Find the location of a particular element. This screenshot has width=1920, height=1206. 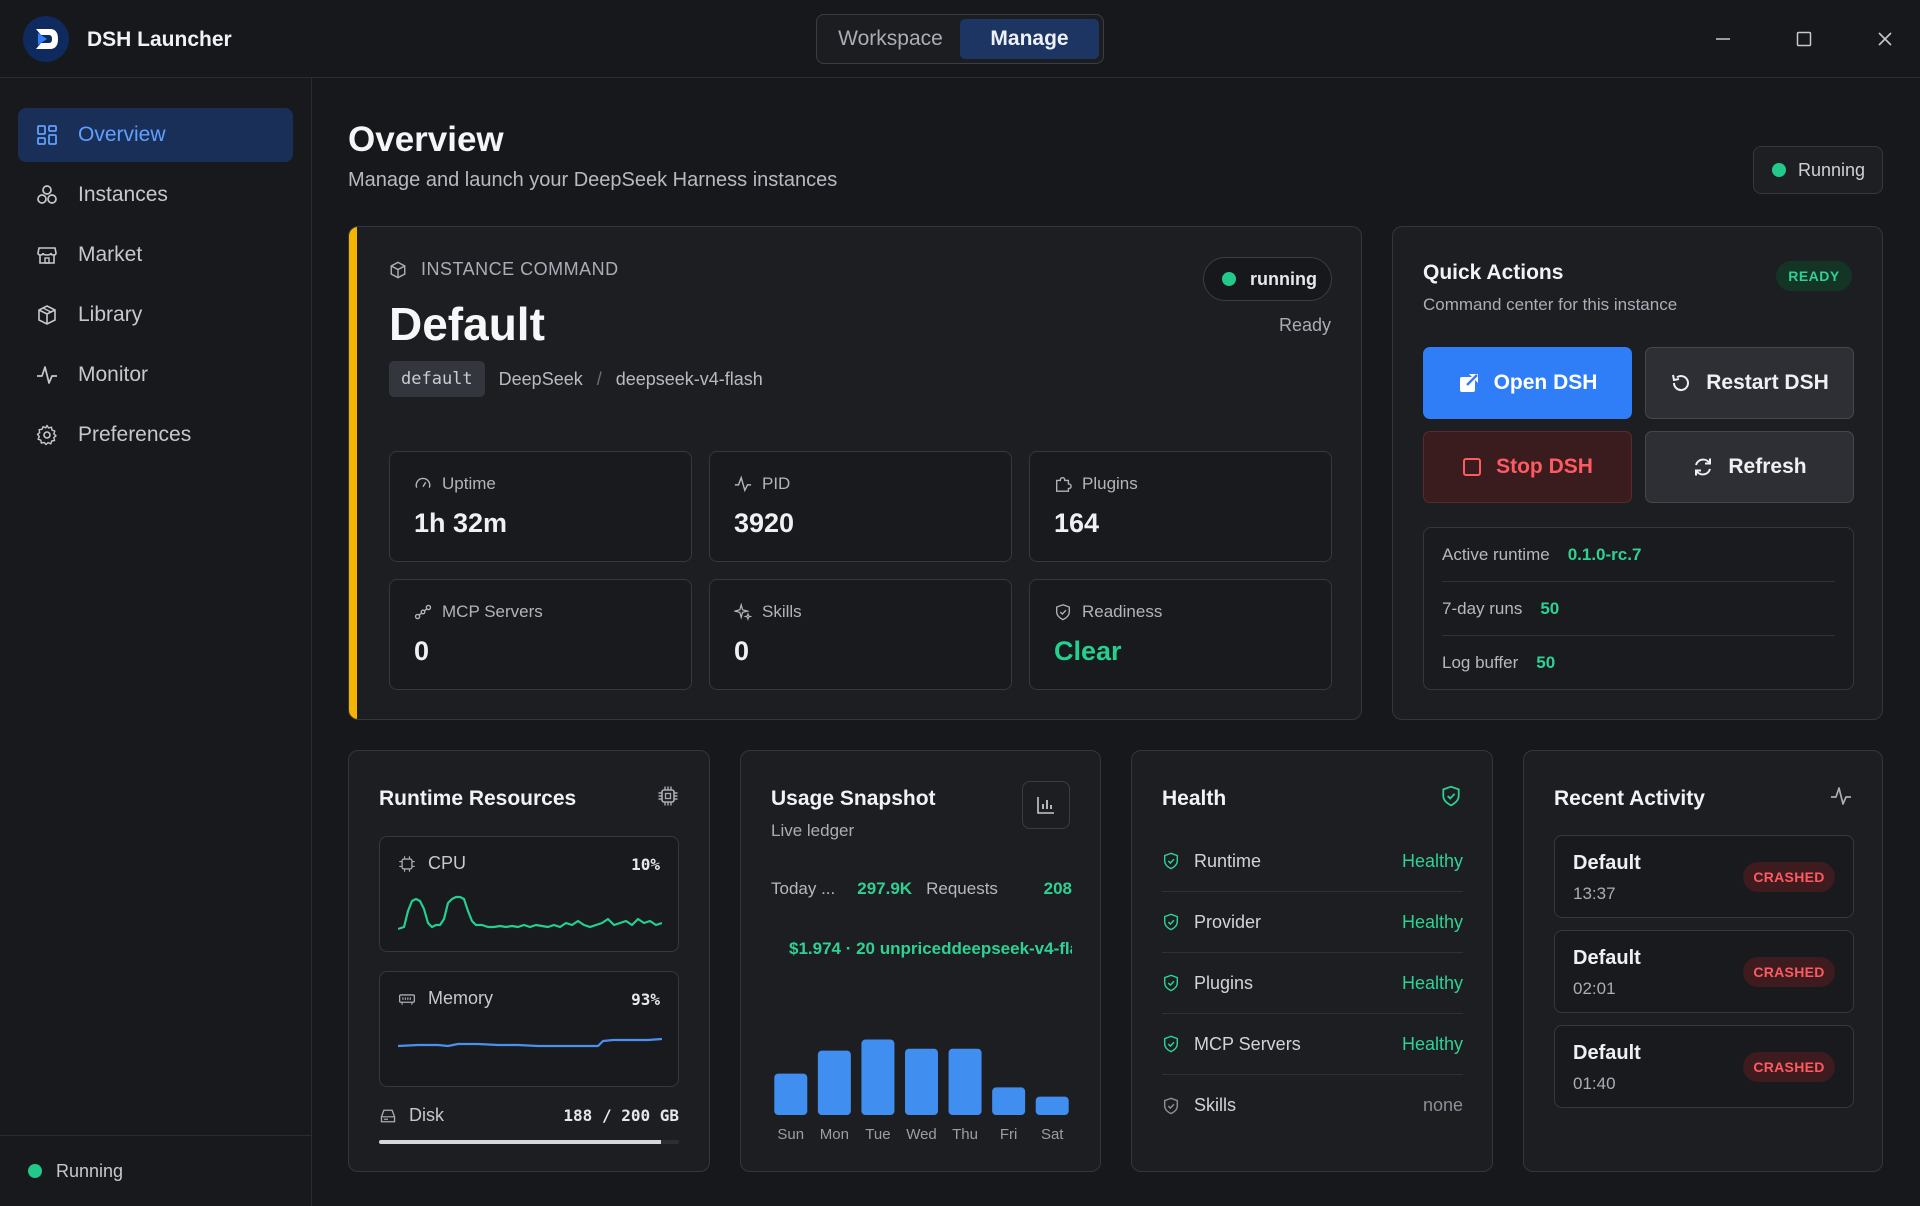

external-link-icon is located at coordinates (1468, 383).